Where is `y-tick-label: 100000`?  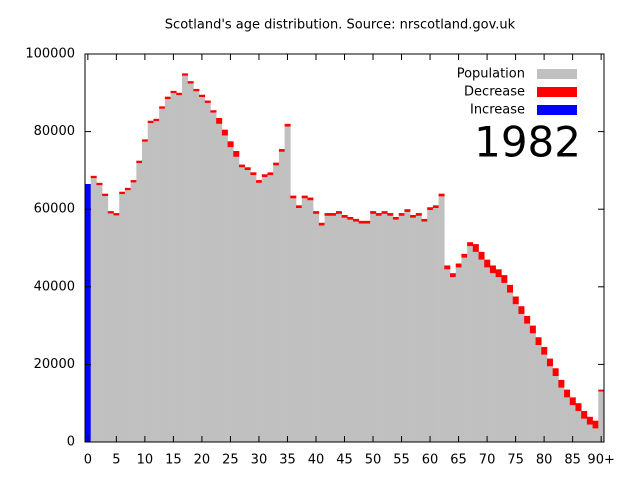 y-tick-label: 100000 is located at coordinates (50, 54).